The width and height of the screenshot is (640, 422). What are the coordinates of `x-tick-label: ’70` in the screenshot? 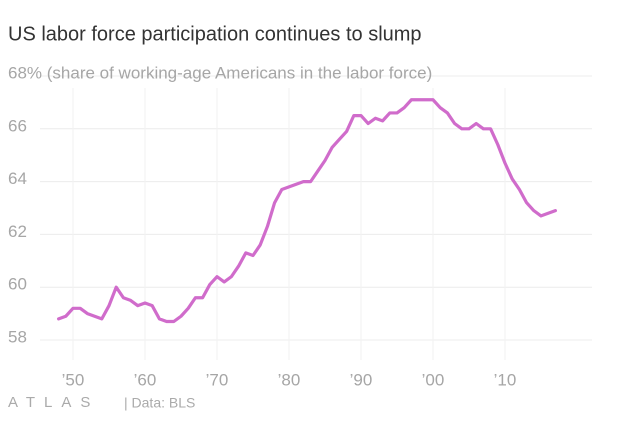 It's located at (217, 379).